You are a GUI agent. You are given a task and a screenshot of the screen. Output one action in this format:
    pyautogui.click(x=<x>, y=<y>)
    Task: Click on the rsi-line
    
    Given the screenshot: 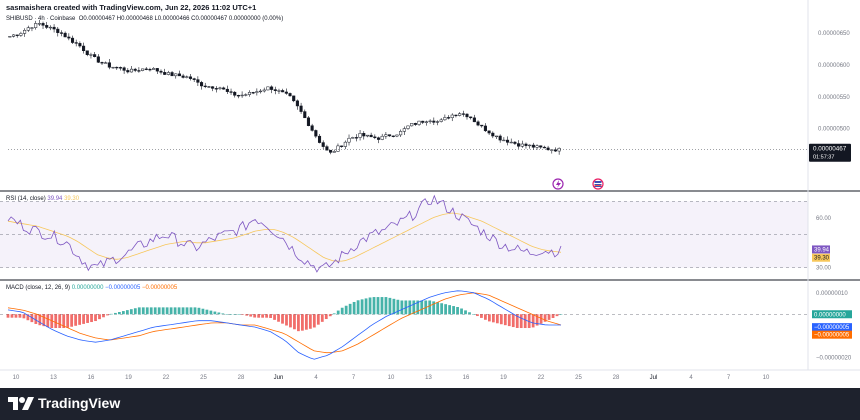 What is the action you would take?
    pyautogui.click(x=284, y=233)
    